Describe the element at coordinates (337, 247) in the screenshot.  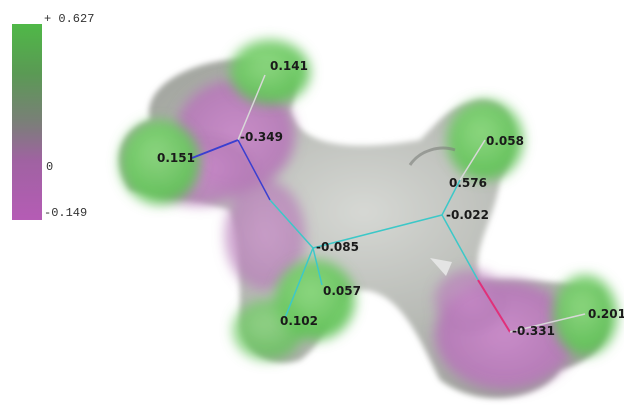
I see `charge-label-c-center: -0.085` at that location.